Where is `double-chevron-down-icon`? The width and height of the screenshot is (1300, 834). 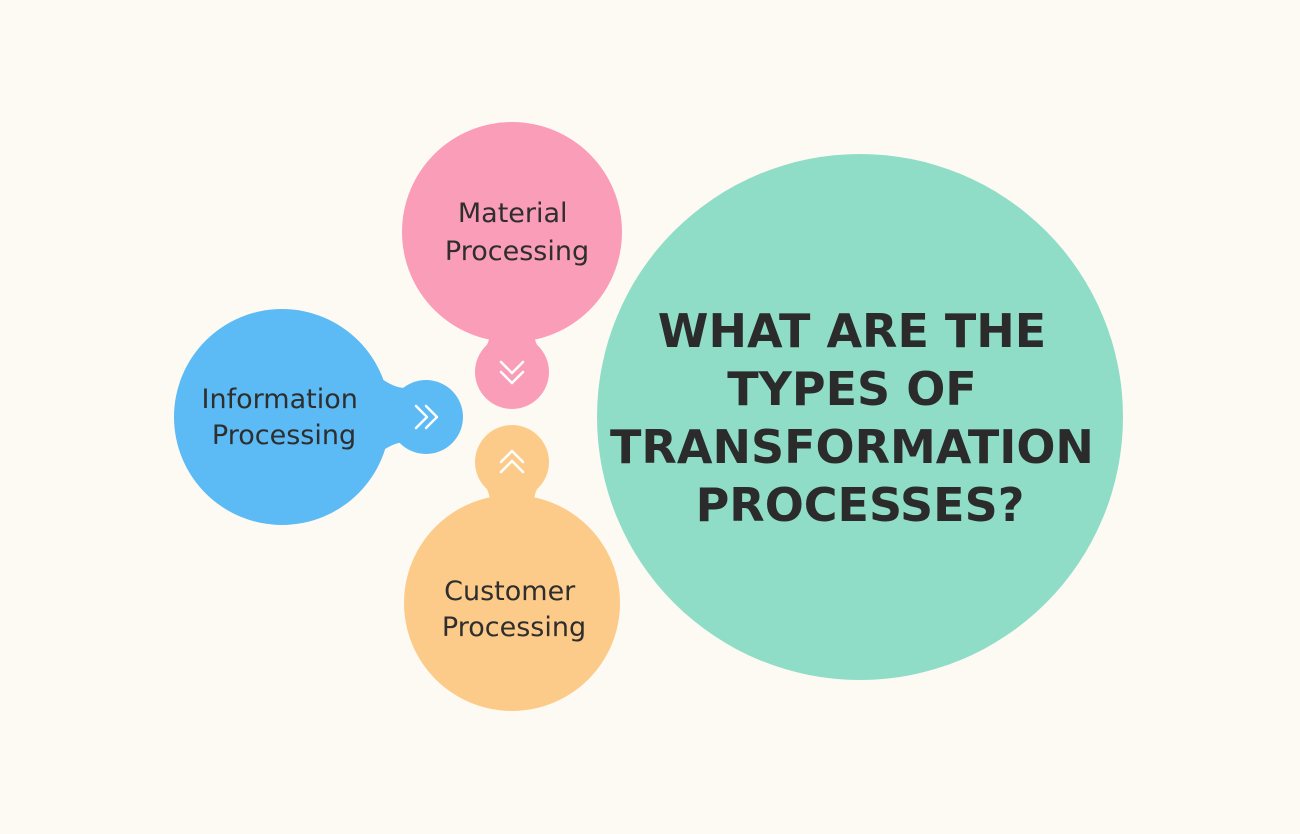
double-chevron-down-icon is located at coordinates (512, 372).